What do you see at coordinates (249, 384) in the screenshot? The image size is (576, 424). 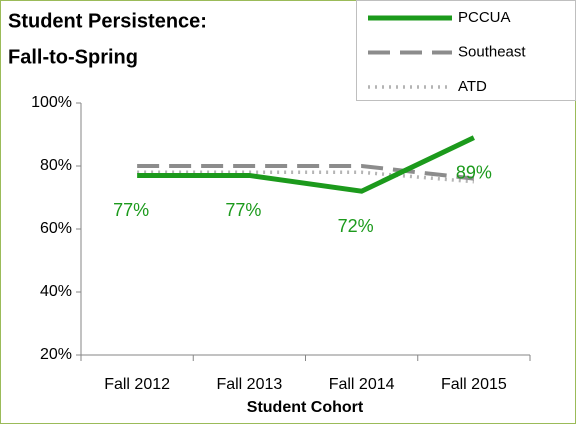 I see `x-tick-label: Fall 2013` at bounding box center [249, 384].